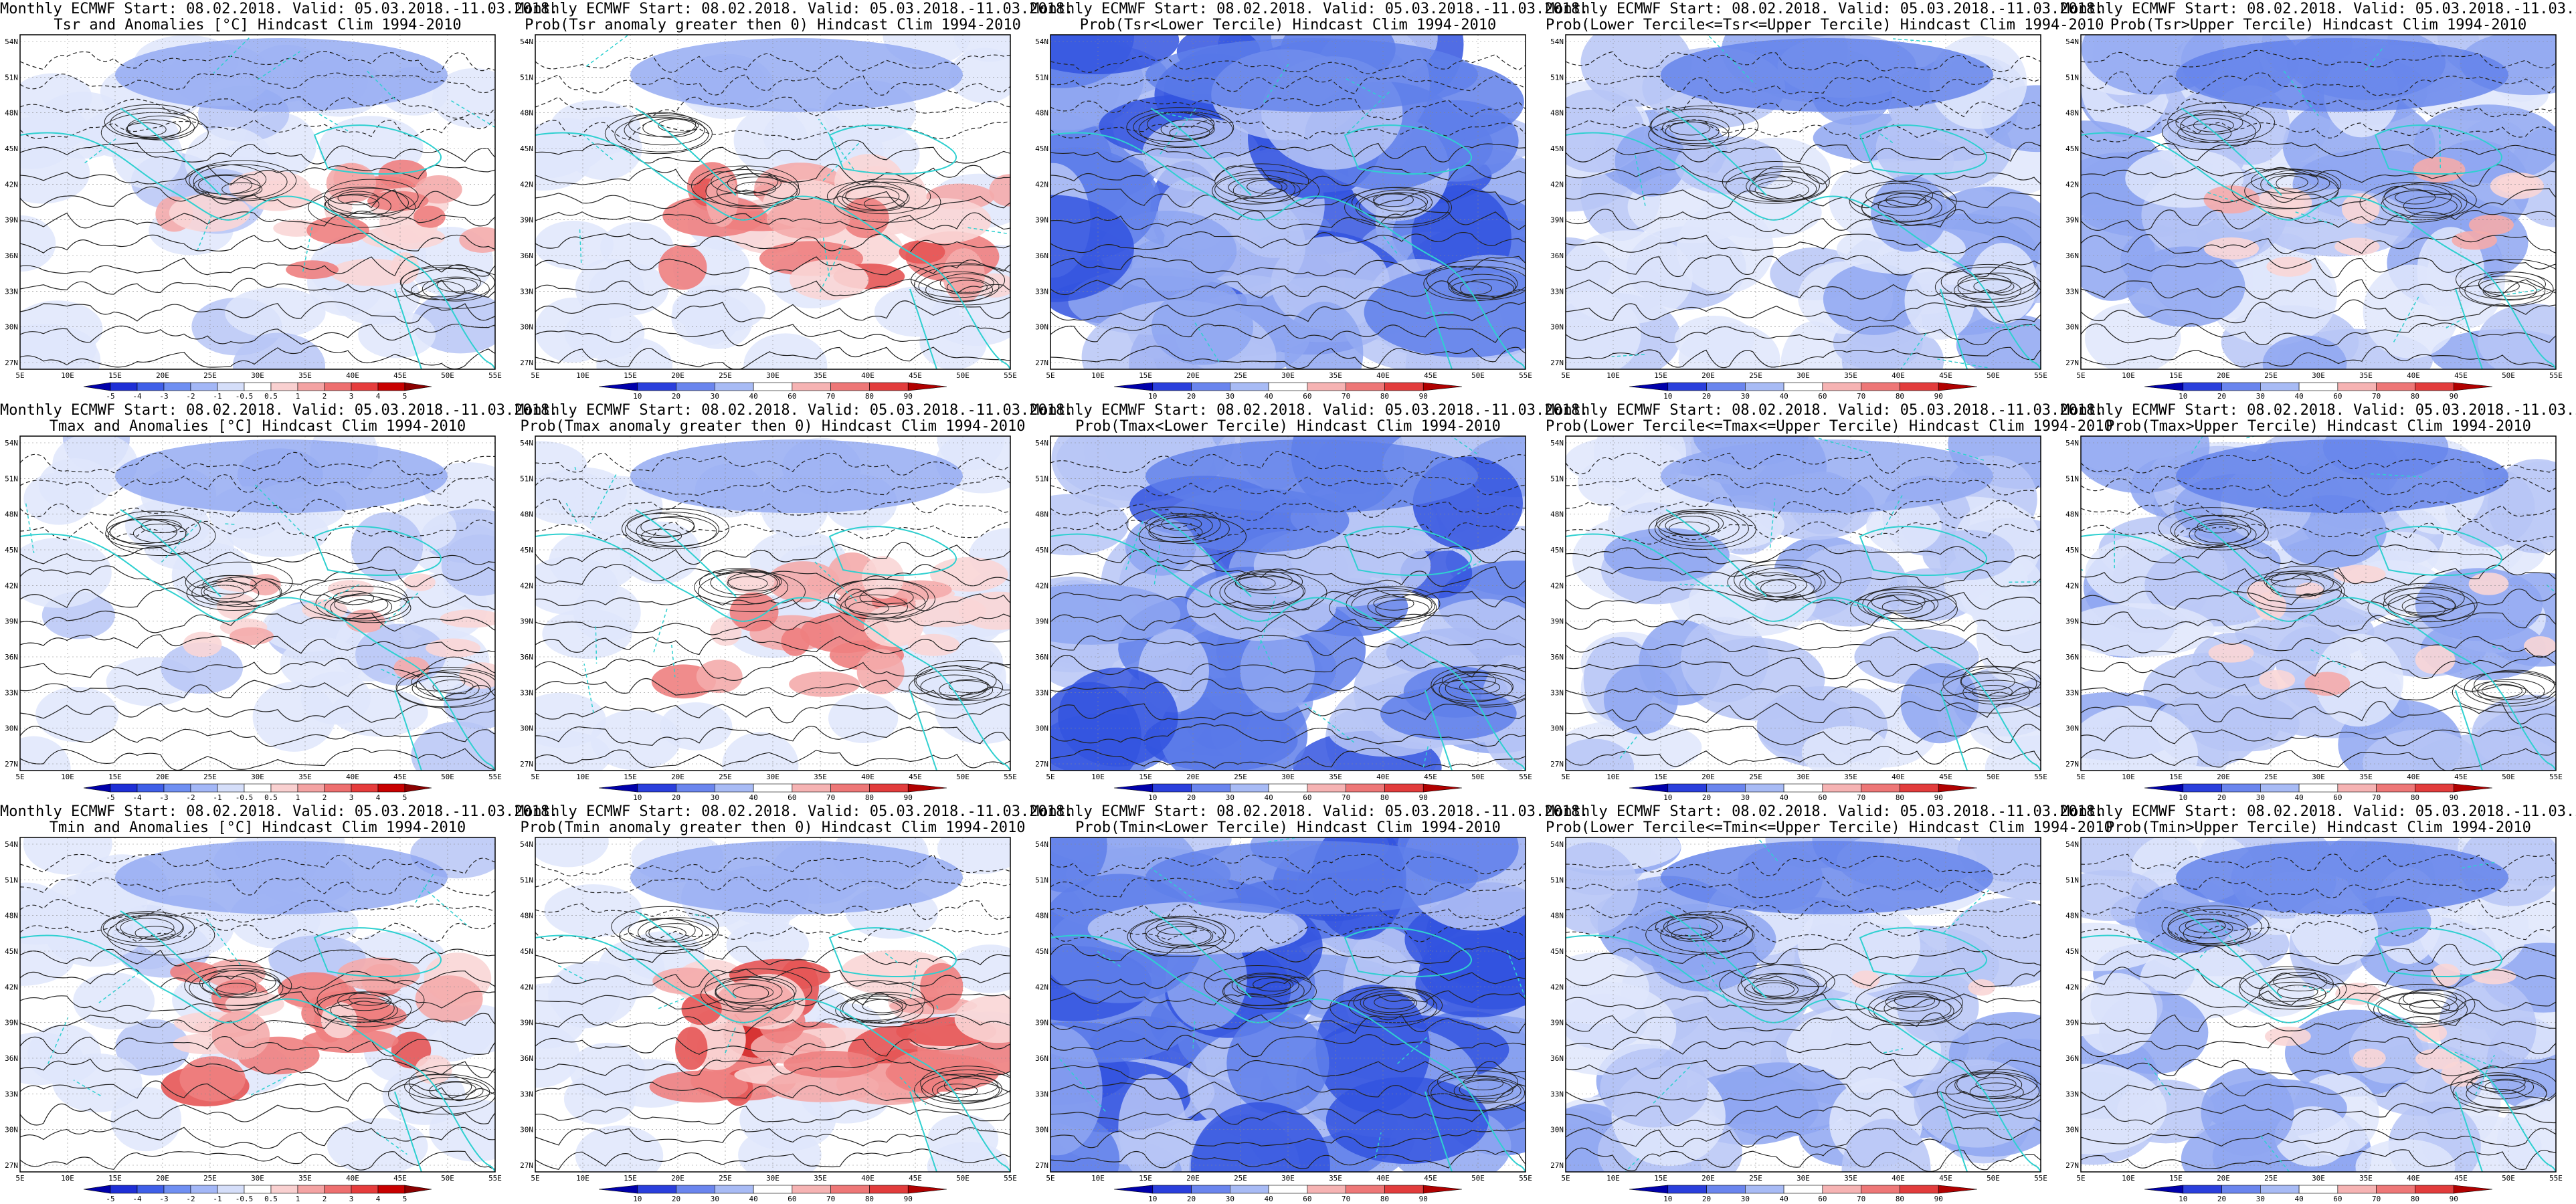  I want to click on longitude-tick-label: 55E, so click(1011, 777).